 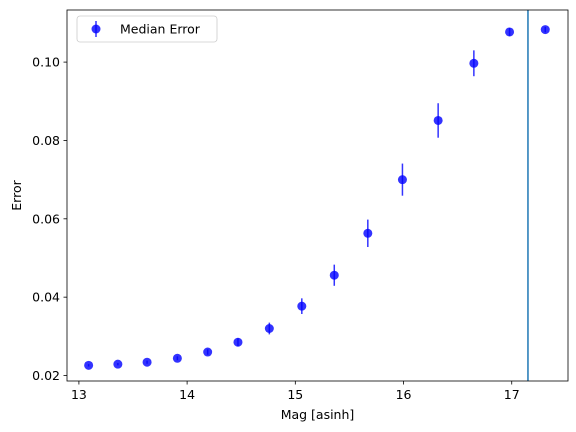 I want to click on y-tick-label: 0.02, so click(x=46, y=375).